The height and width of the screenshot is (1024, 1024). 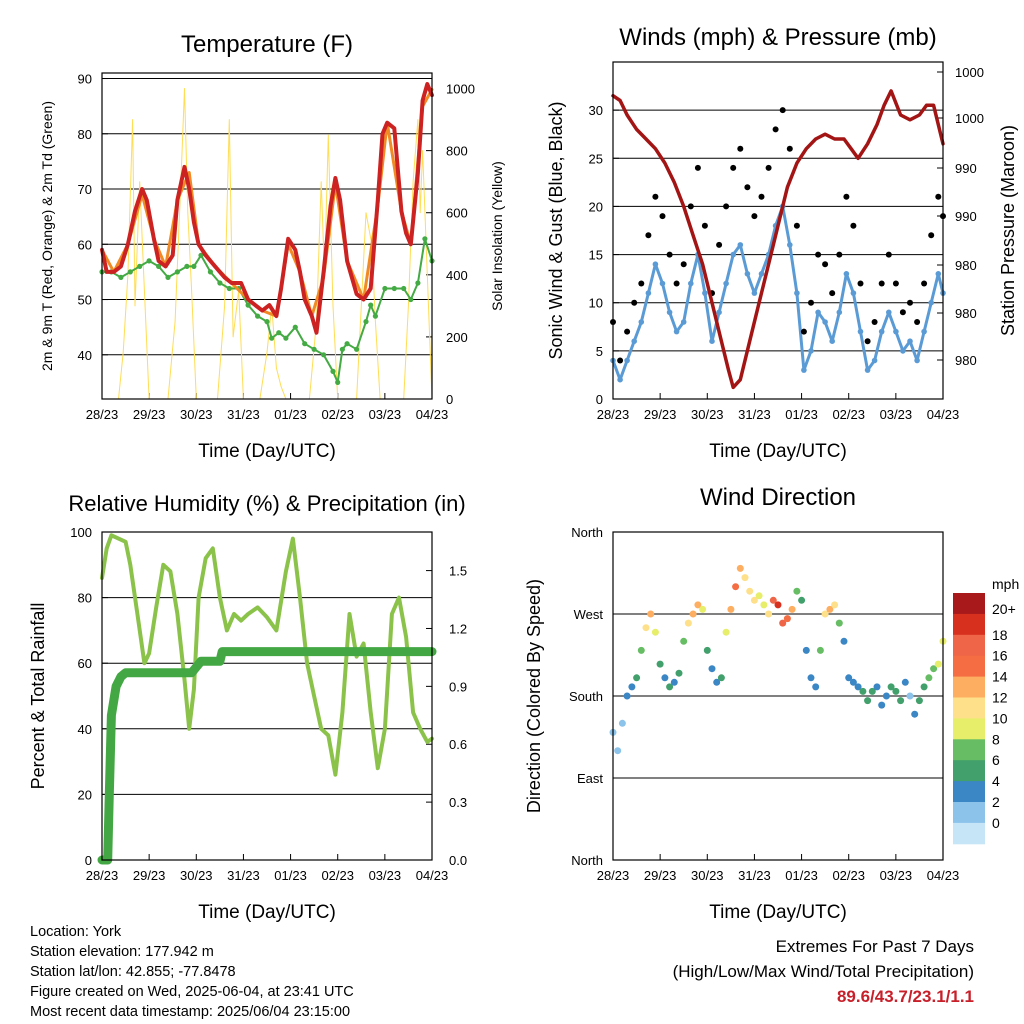 I want to click on x-tick-label: 01/23, so click(x=801, y=875).